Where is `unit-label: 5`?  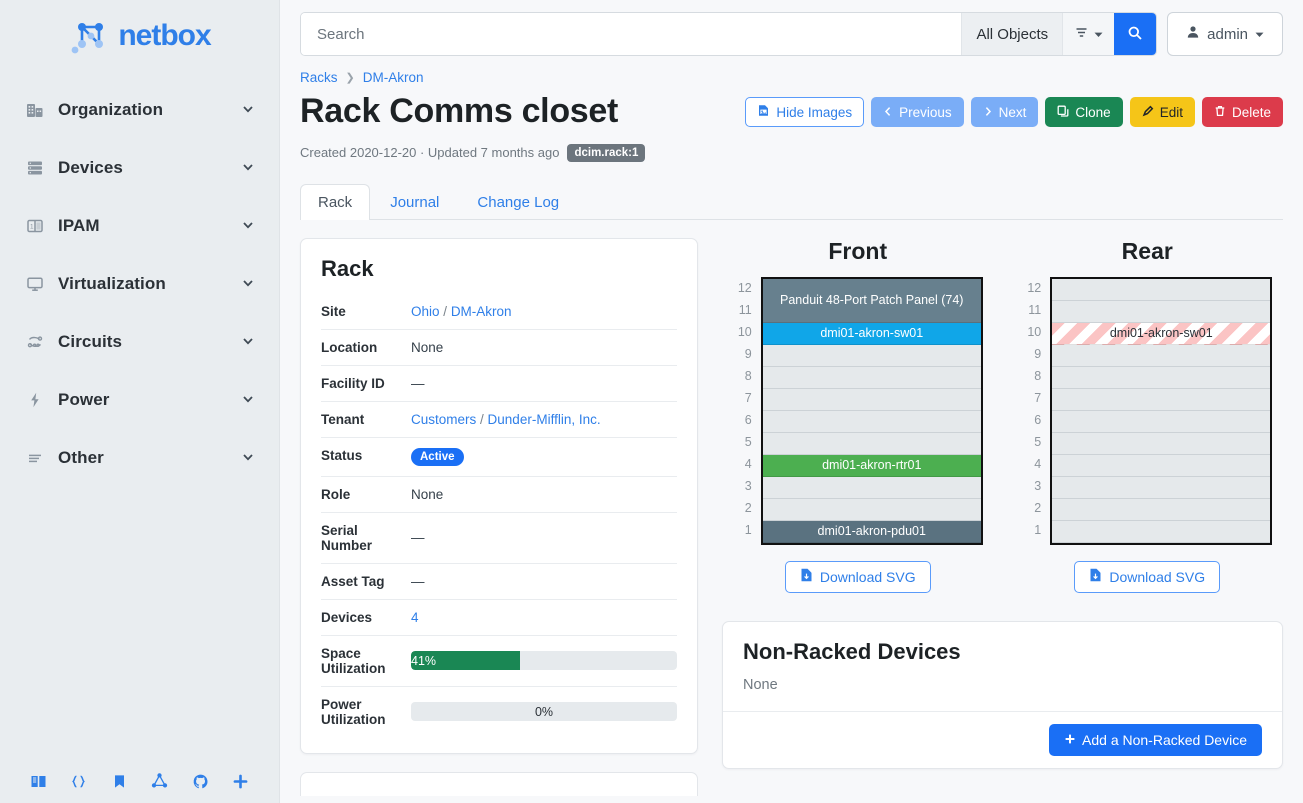
unit-label: 5 is located at coordinates (1038, 441).